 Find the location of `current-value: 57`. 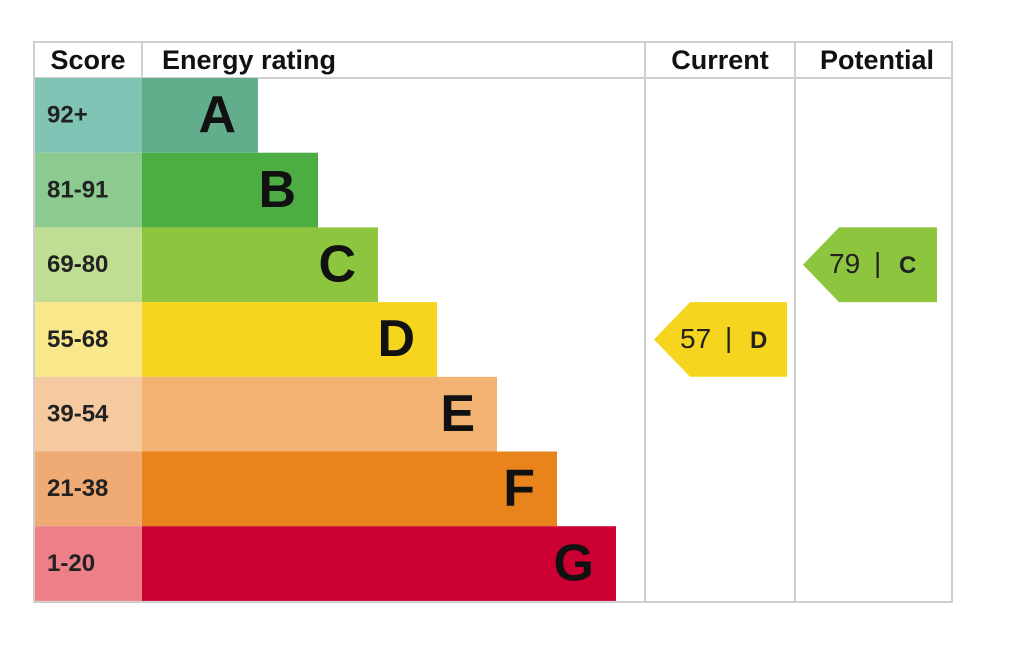

current-value: 57 is located at coordinates (695, 338).